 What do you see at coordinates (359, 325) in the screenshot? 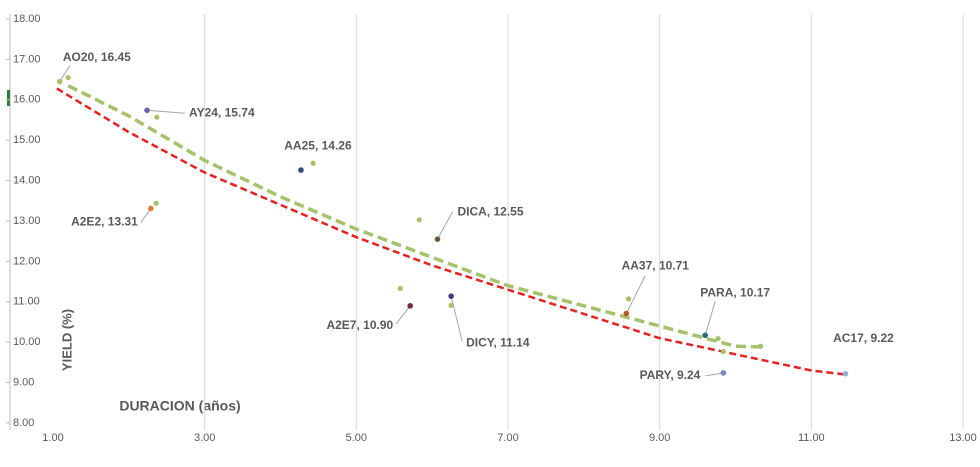
I see `data-label: A2E7, 10.90` at bounding box center [359, 325].